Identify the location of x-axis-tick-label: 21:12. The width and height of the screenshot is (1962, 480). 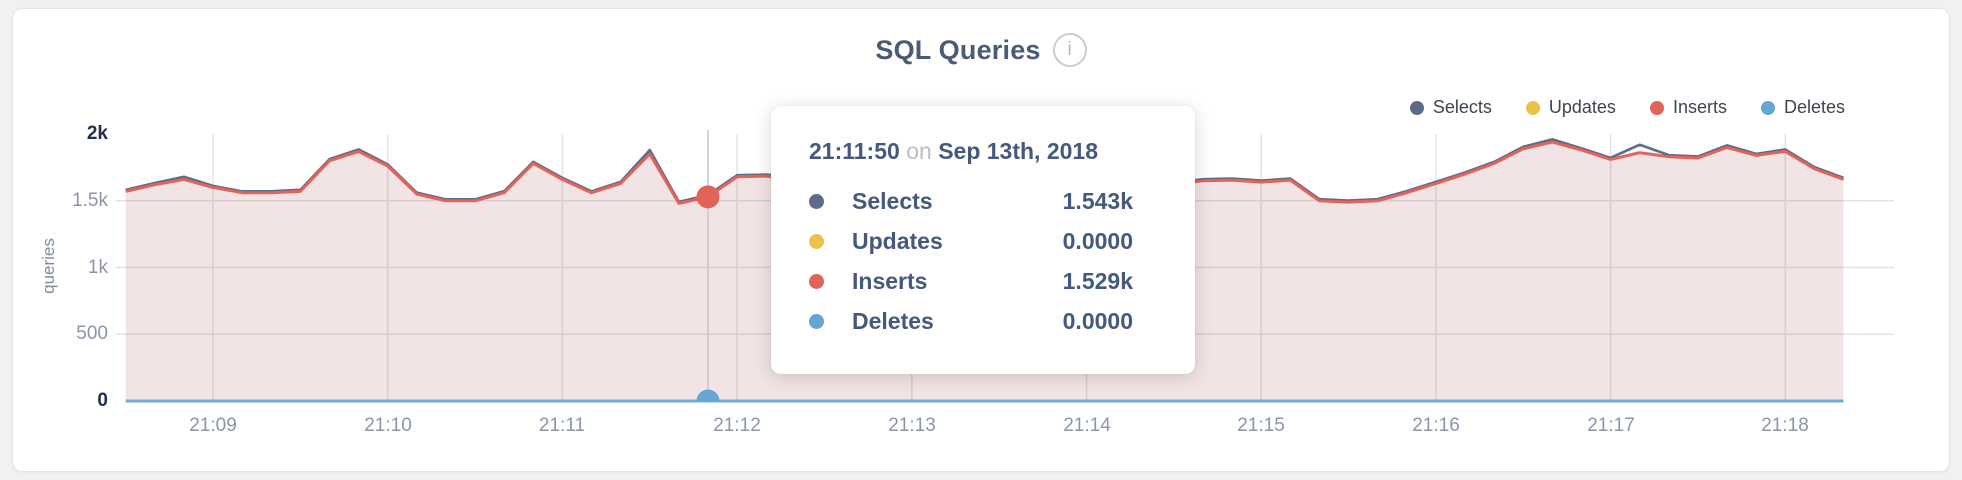
(737, 425).